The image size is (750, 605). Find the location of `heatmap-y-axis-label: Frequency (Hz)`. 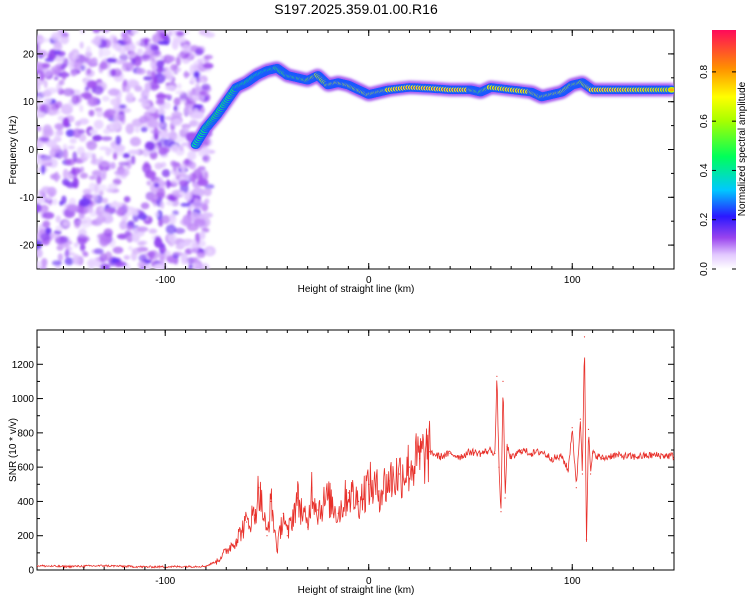

heatmap-y-axis-label: Frequency (Hz) is located at coordinates (13, 150).